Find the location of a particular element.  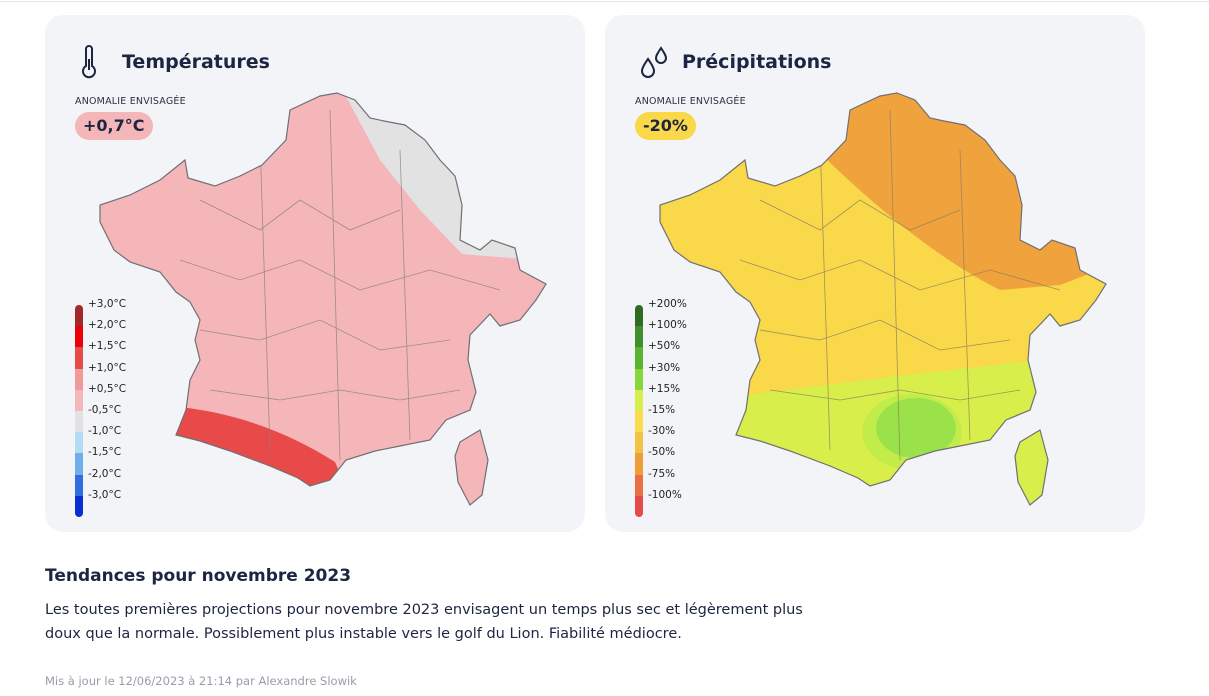

legend-label: +0,5°C is located at coordinates (107, 388).